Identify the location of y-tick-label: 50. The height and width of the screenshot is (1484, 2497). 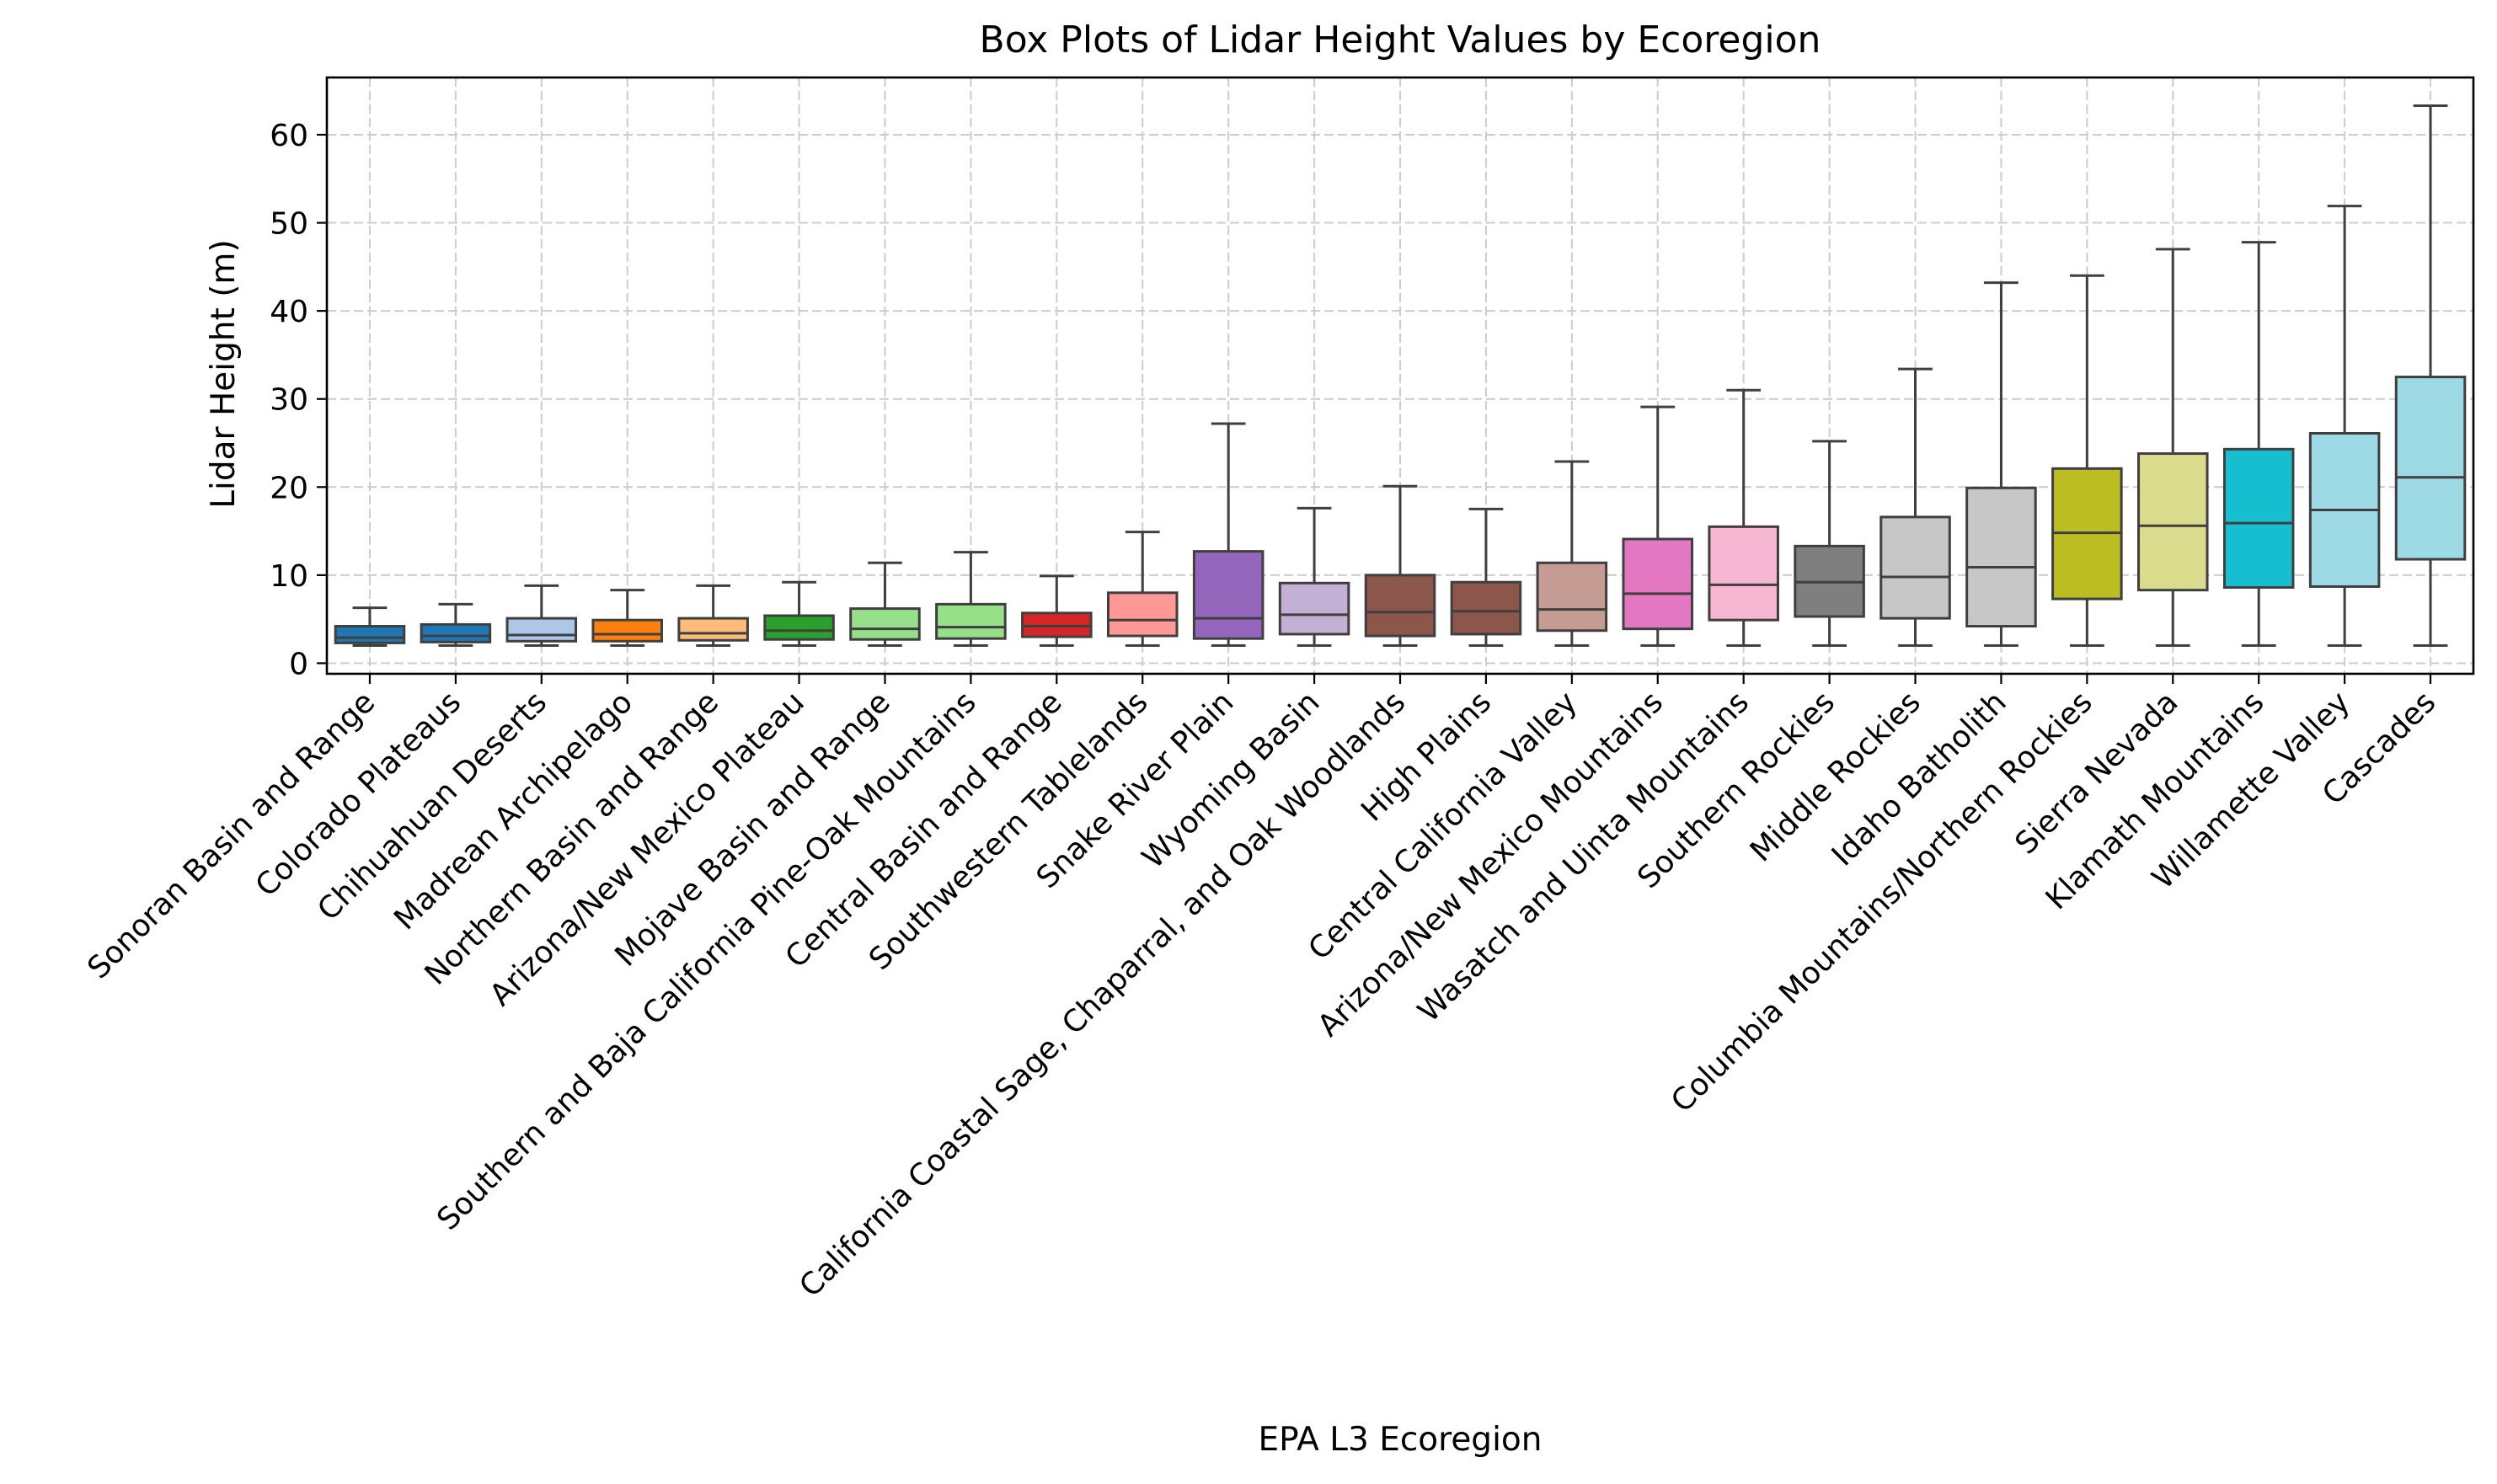
(289, 225).